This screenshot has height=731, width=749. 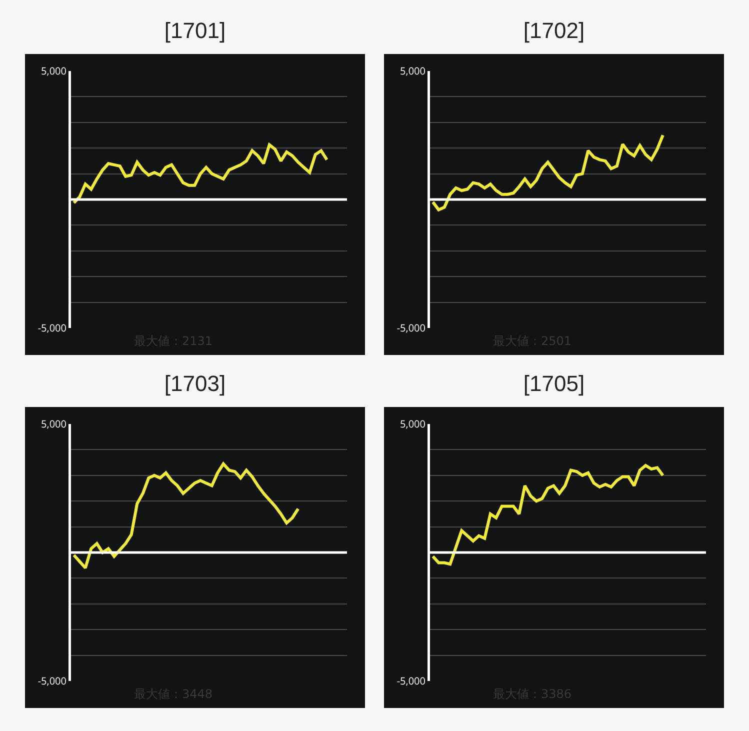 What do you see at coordinates (554, 384) in the screenshot?
I see `chart-title: [1705]` at bounding box center [554, 384].